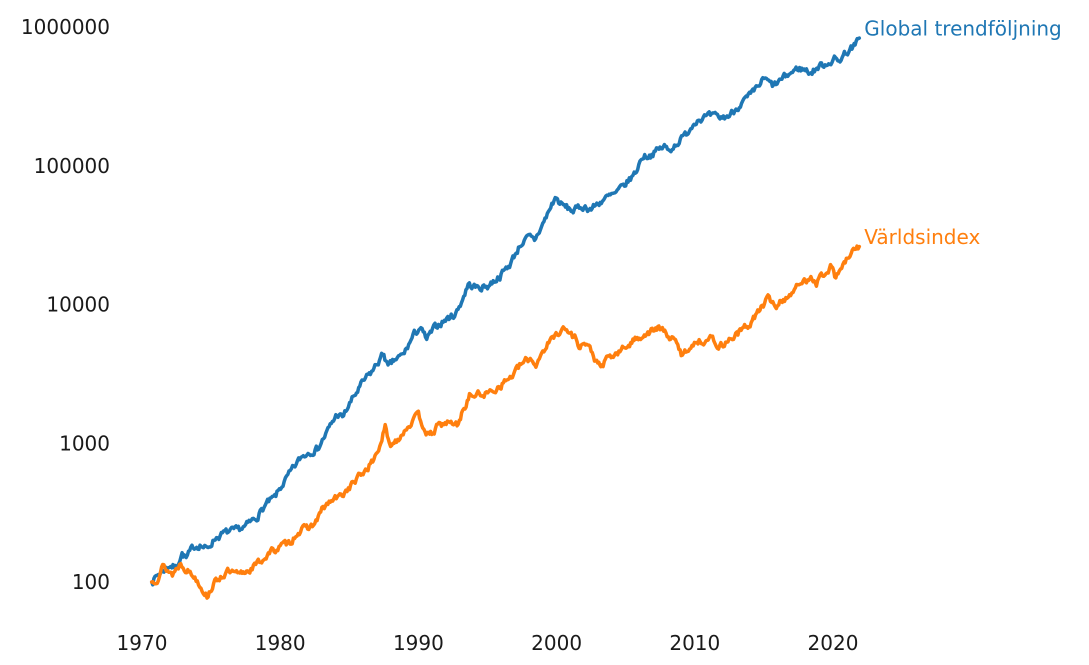 The height and width of the screenshot is (665, 1089). I want to click on x-tick-label-1970: 1970, so click(142, 643).